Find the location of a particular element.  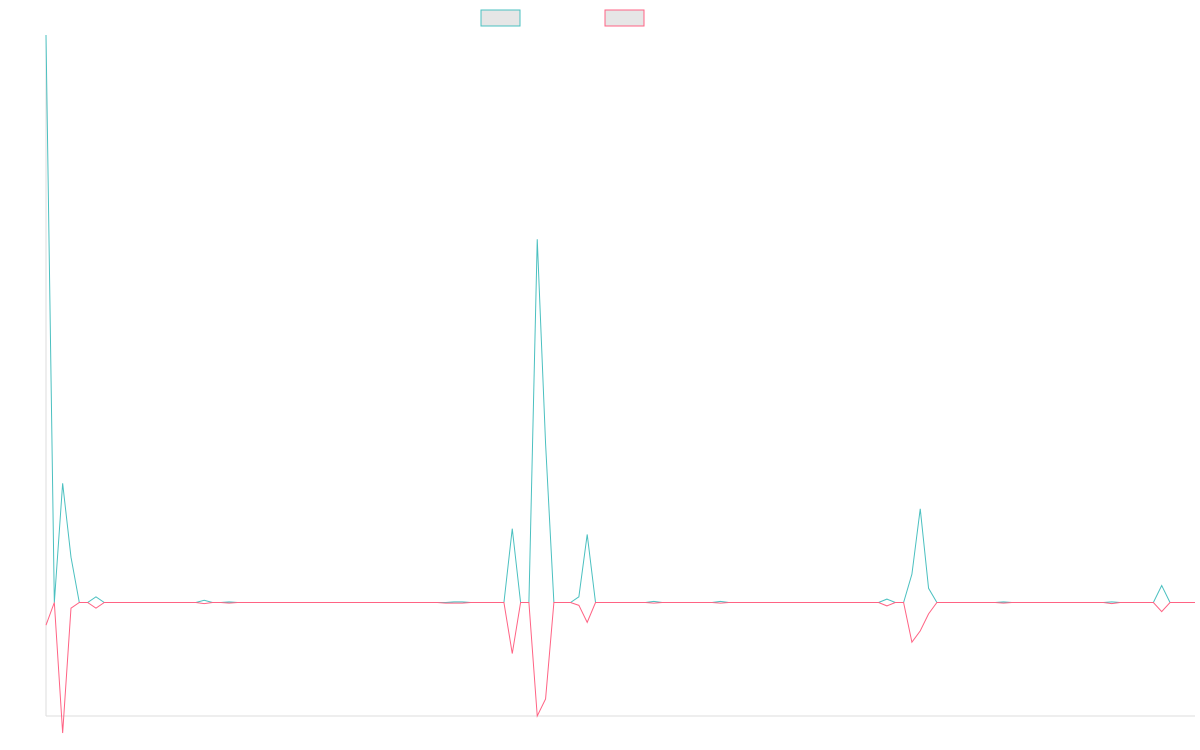

legend-swatch-series-a is located at coordinates (500, 18).